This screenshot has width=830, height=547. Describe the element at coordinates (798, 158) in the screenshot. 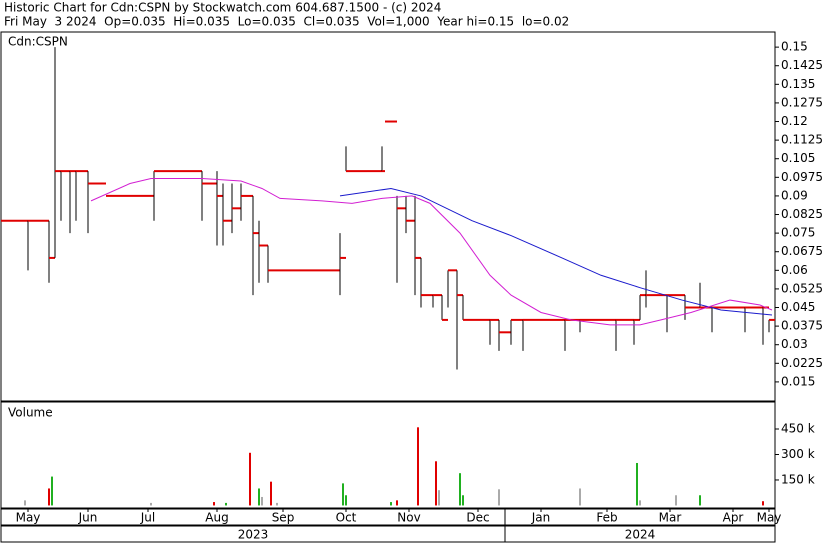

I see `y-tick-label: 0.105` at that location.